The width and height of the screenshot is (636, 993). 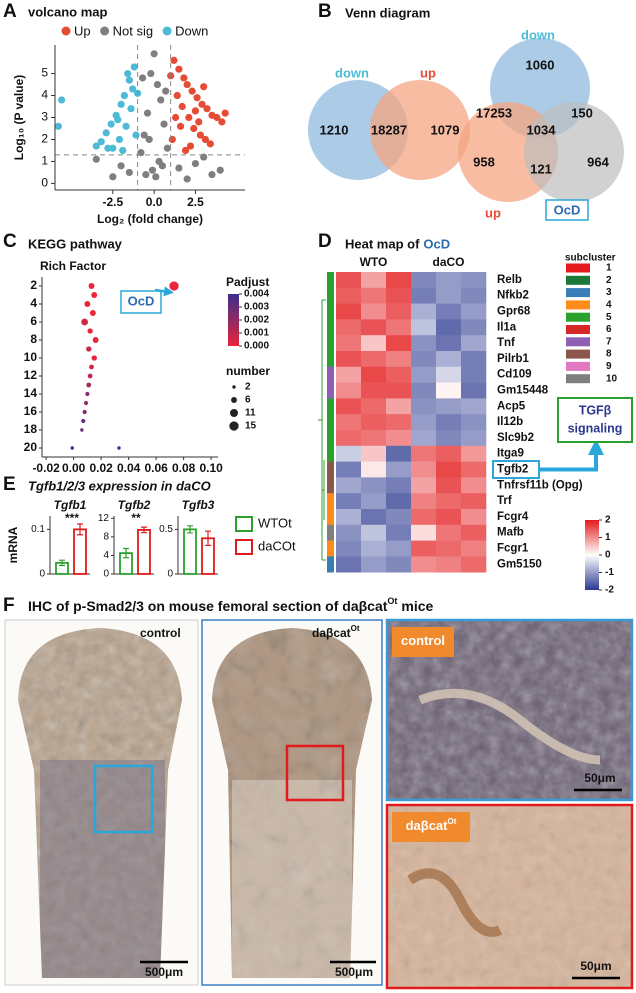 I want to click on size-legend-label: 15, so click(x=251, y=426).